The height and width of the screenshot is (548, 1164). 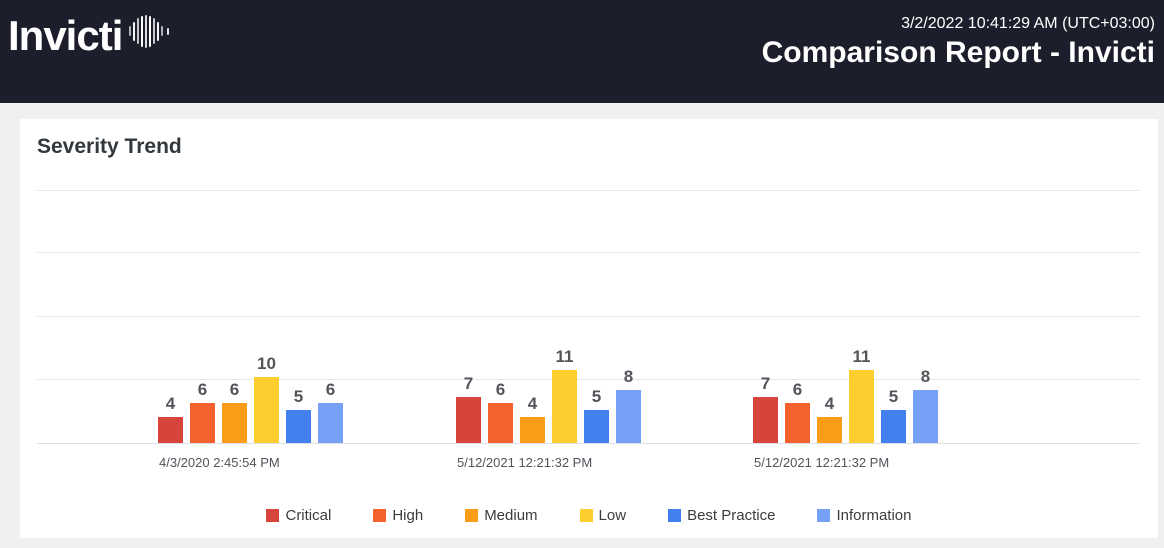 What do you see at coordinates (824, 515) in the screenshot?
I see `legend-swatch-information` at bounding box center [824, 515].